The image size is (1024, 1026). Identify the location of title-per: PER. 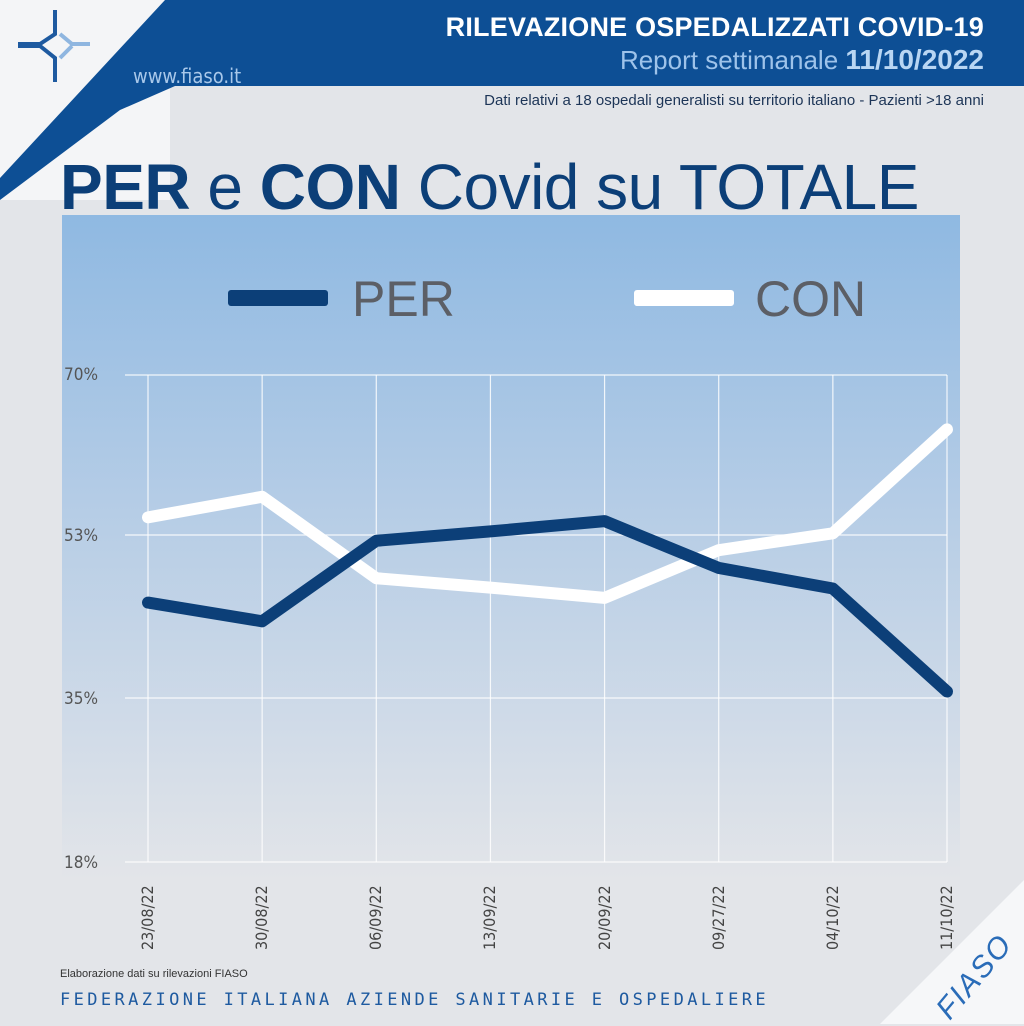
(125, 187).